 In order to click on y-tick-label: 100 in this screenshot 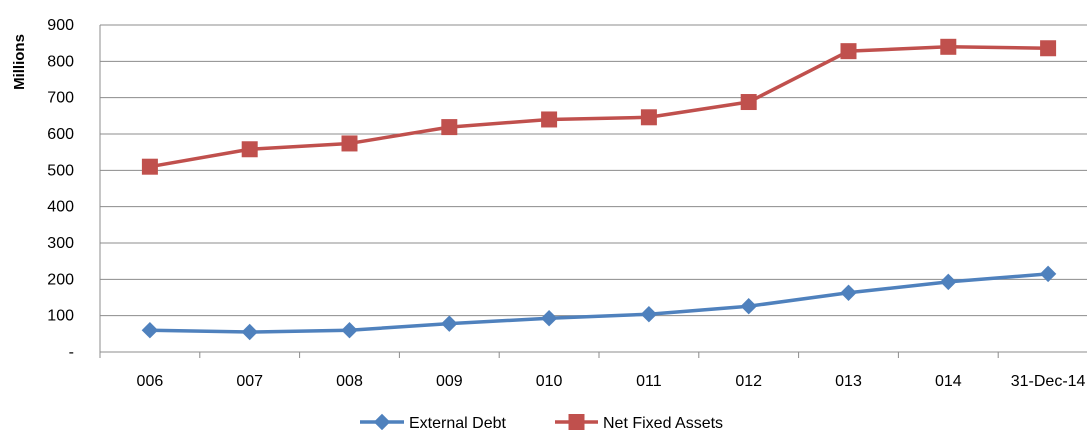, I will do `click(60, 316)`.